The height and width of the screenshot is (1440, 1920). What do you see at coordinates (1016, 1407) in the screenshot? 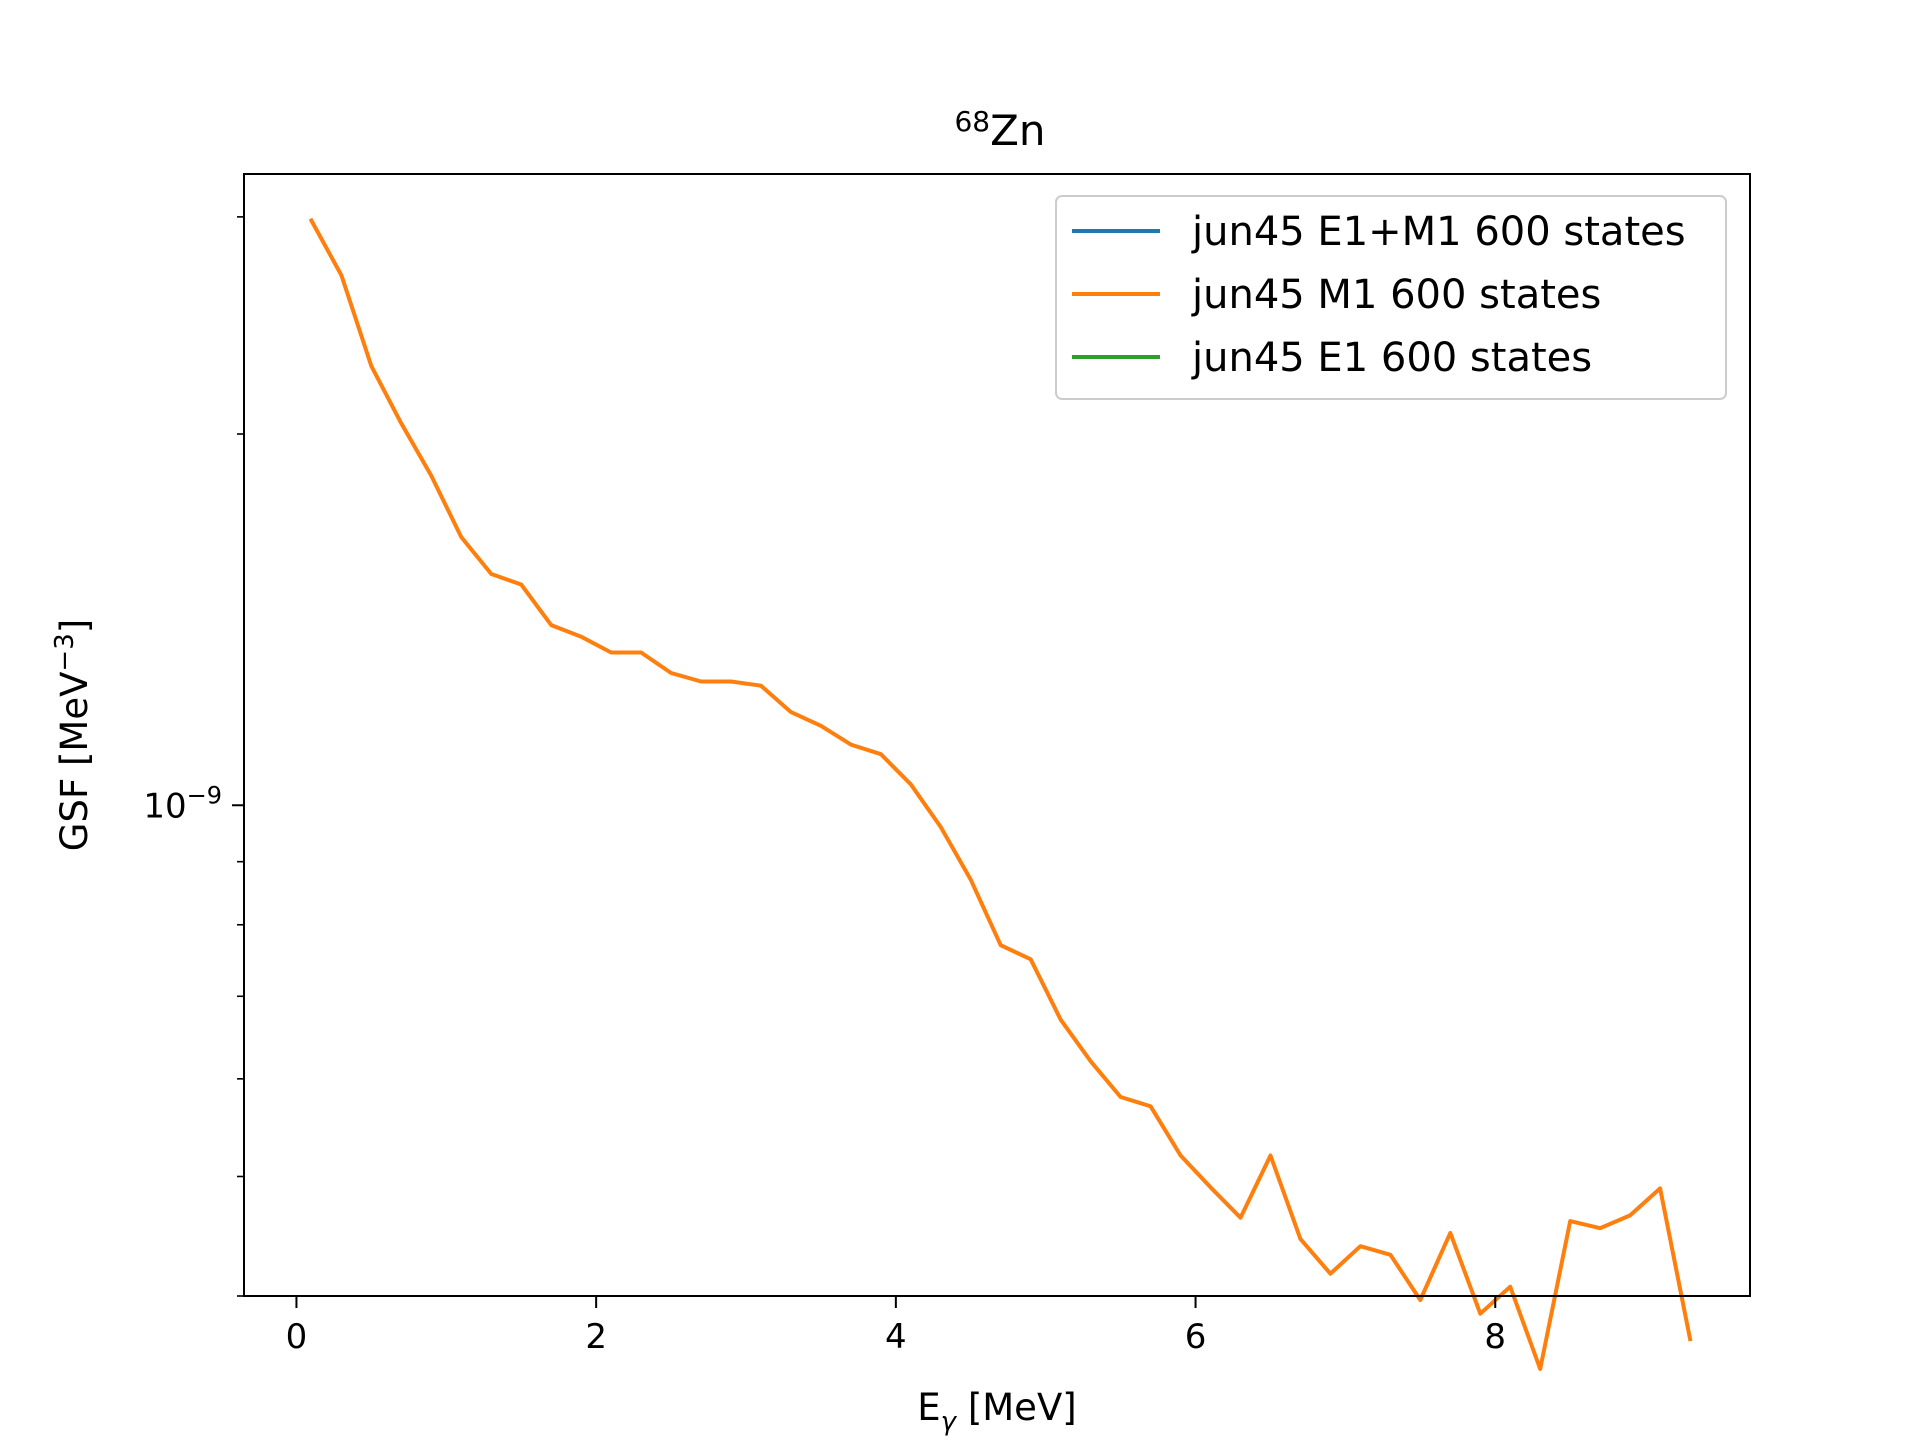
I see `x-axis-label-unit: [MeV]` at bounding box center [1016, 1407].